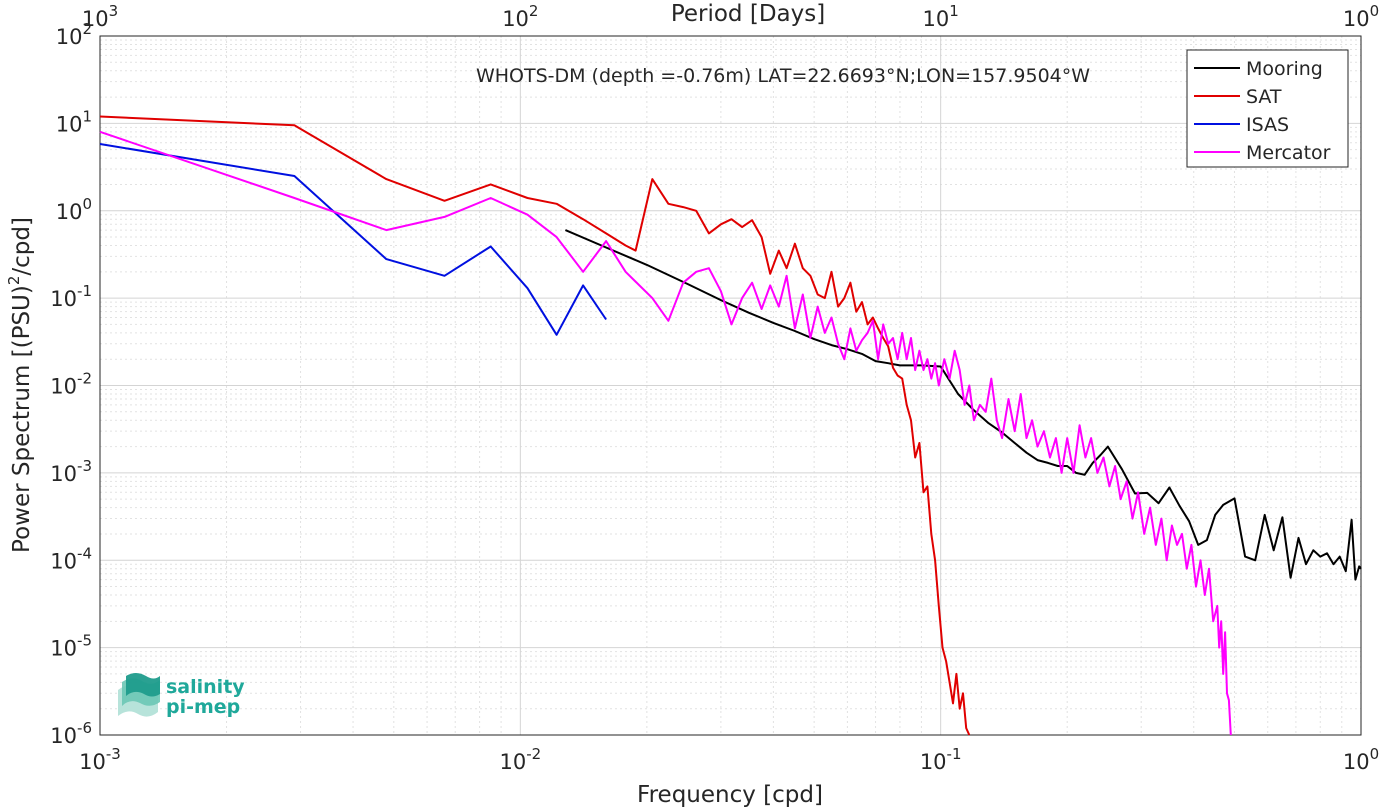  Describe the element at coordinates (954, 11) in the screenshot. I see `top-tick-exponent: 1` at that location.